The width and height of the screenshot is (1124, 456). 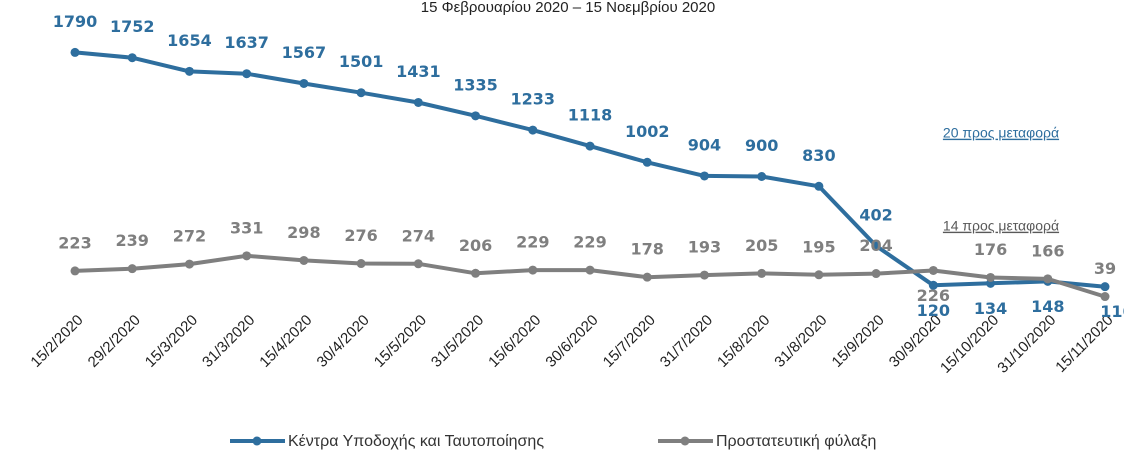 What do you see at coordinates (475, 84) in the screenshot?
I see `data-label: 1335` at bounding box center [475, 84].